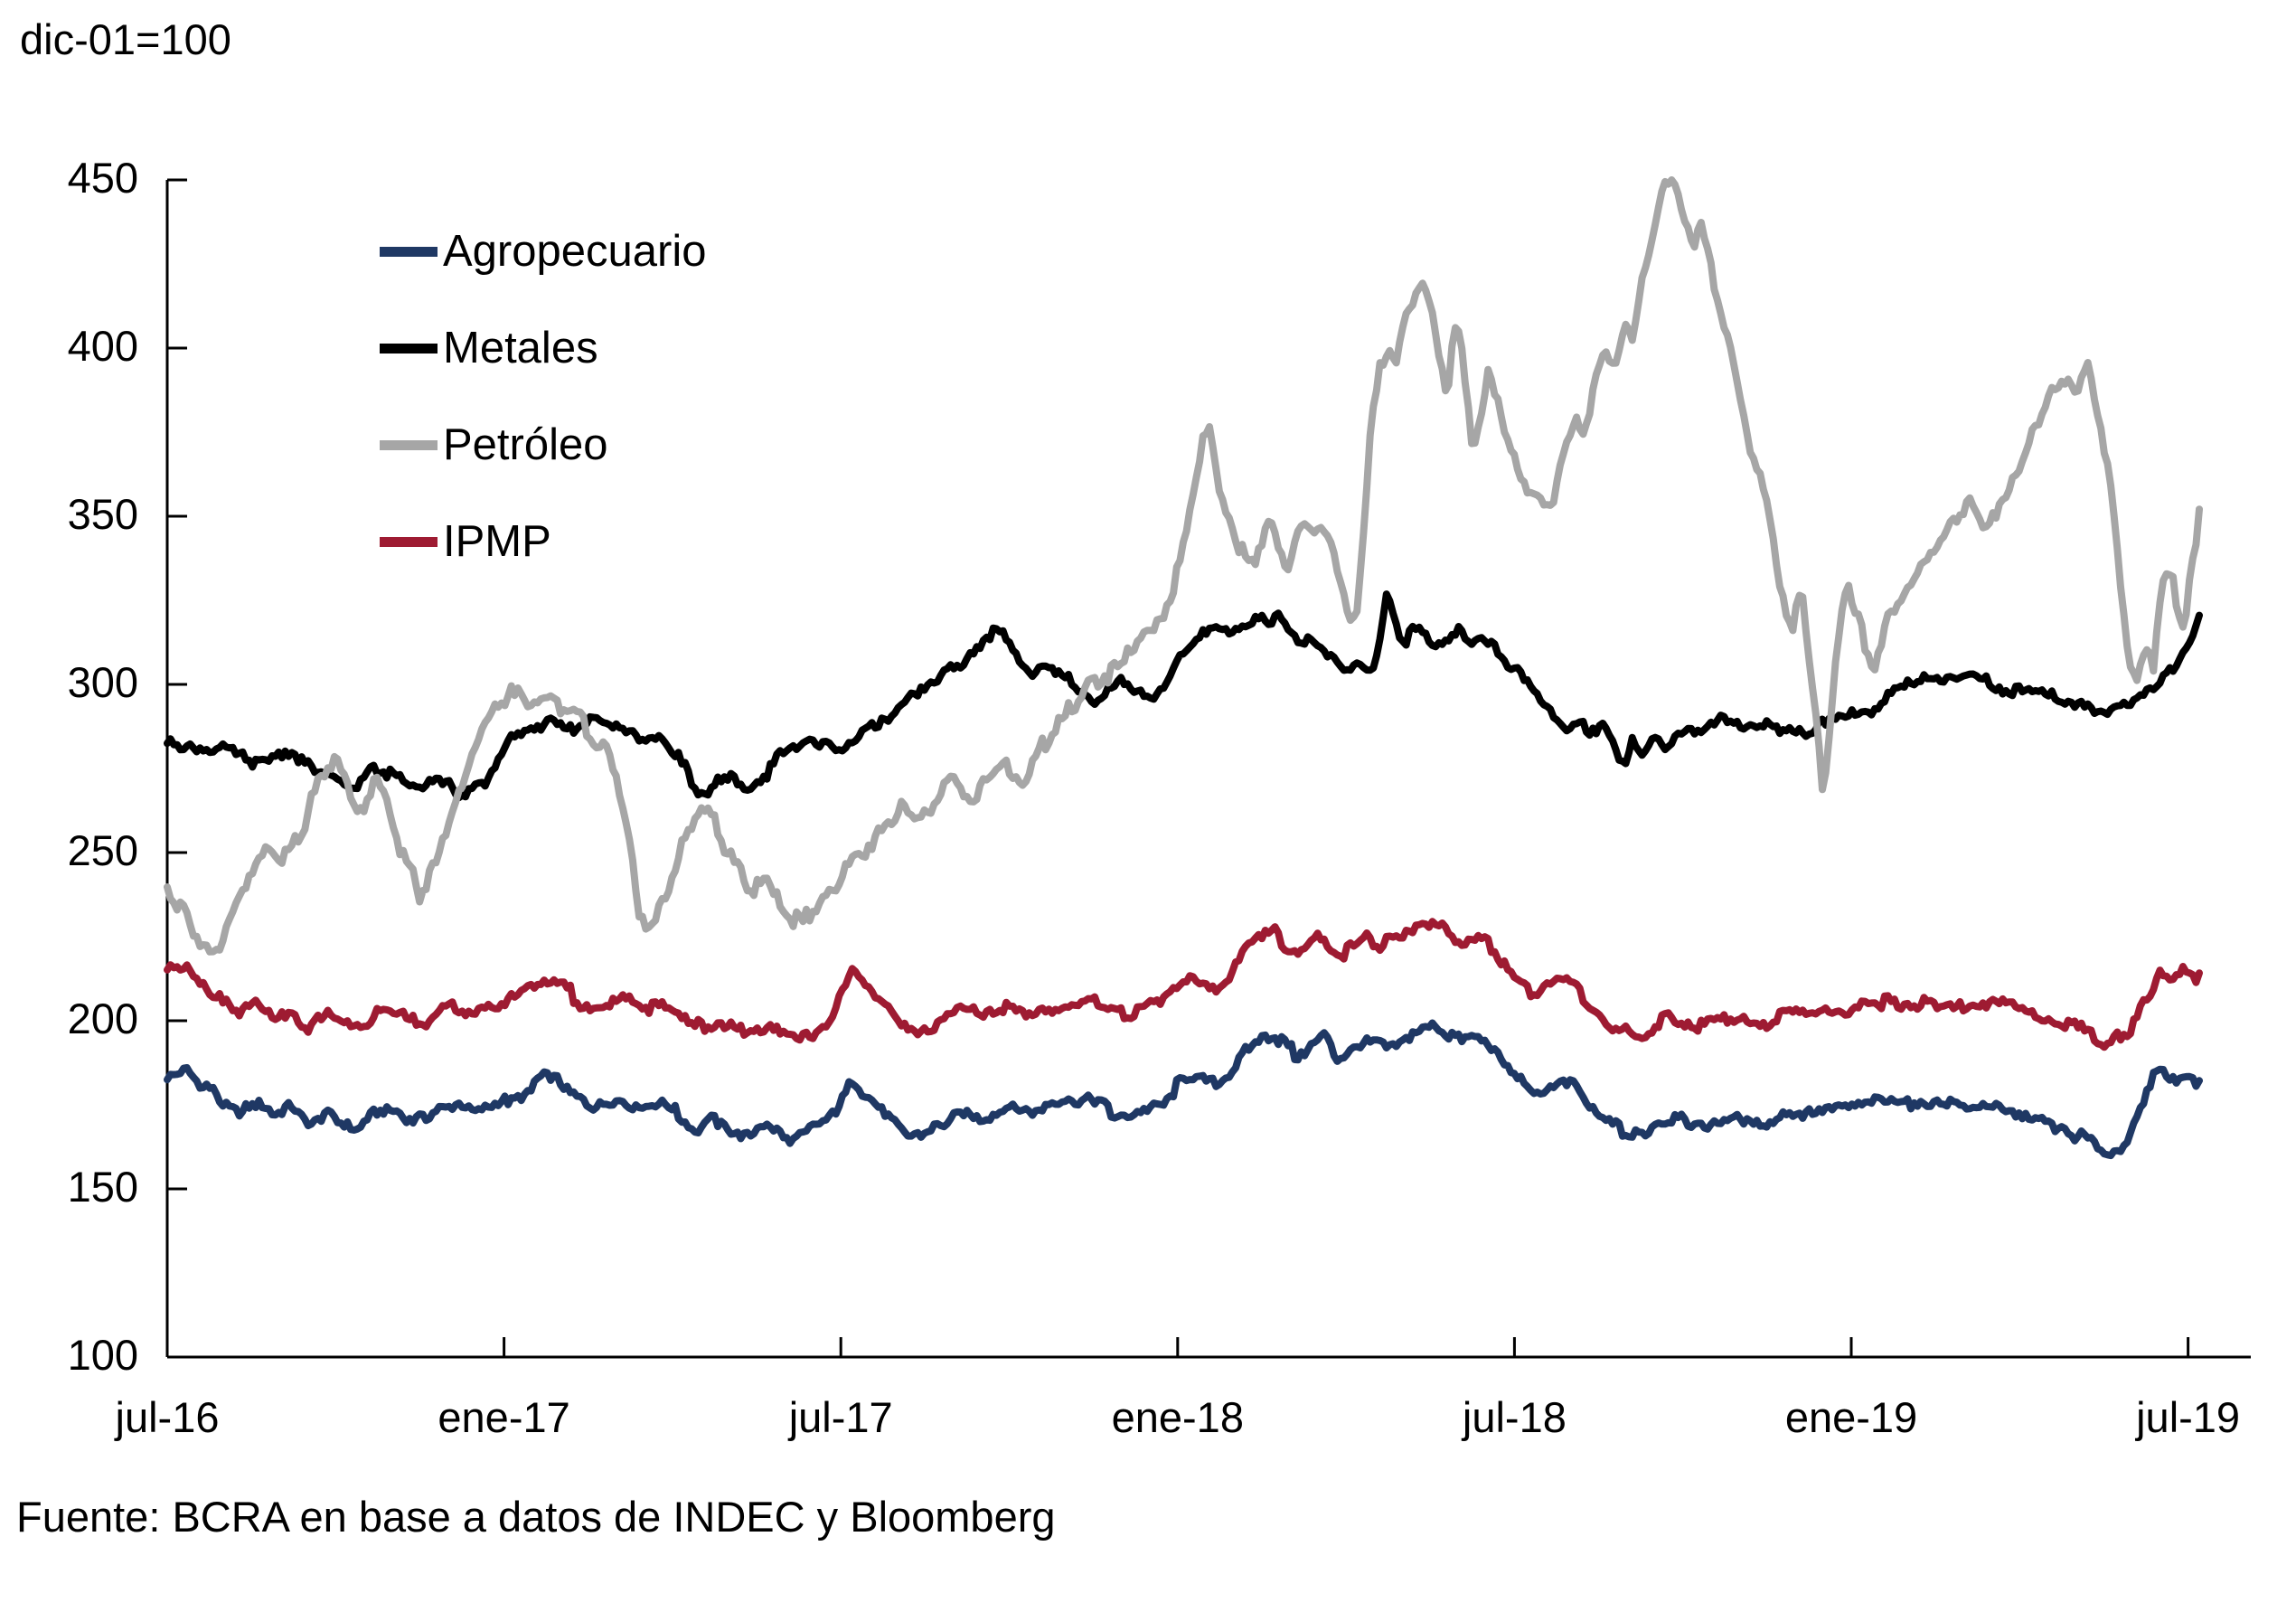 This screenshot has width=2296, height=1612. I want to click on x-tick-label-jul-17: jul-17, so click(840, 1417).